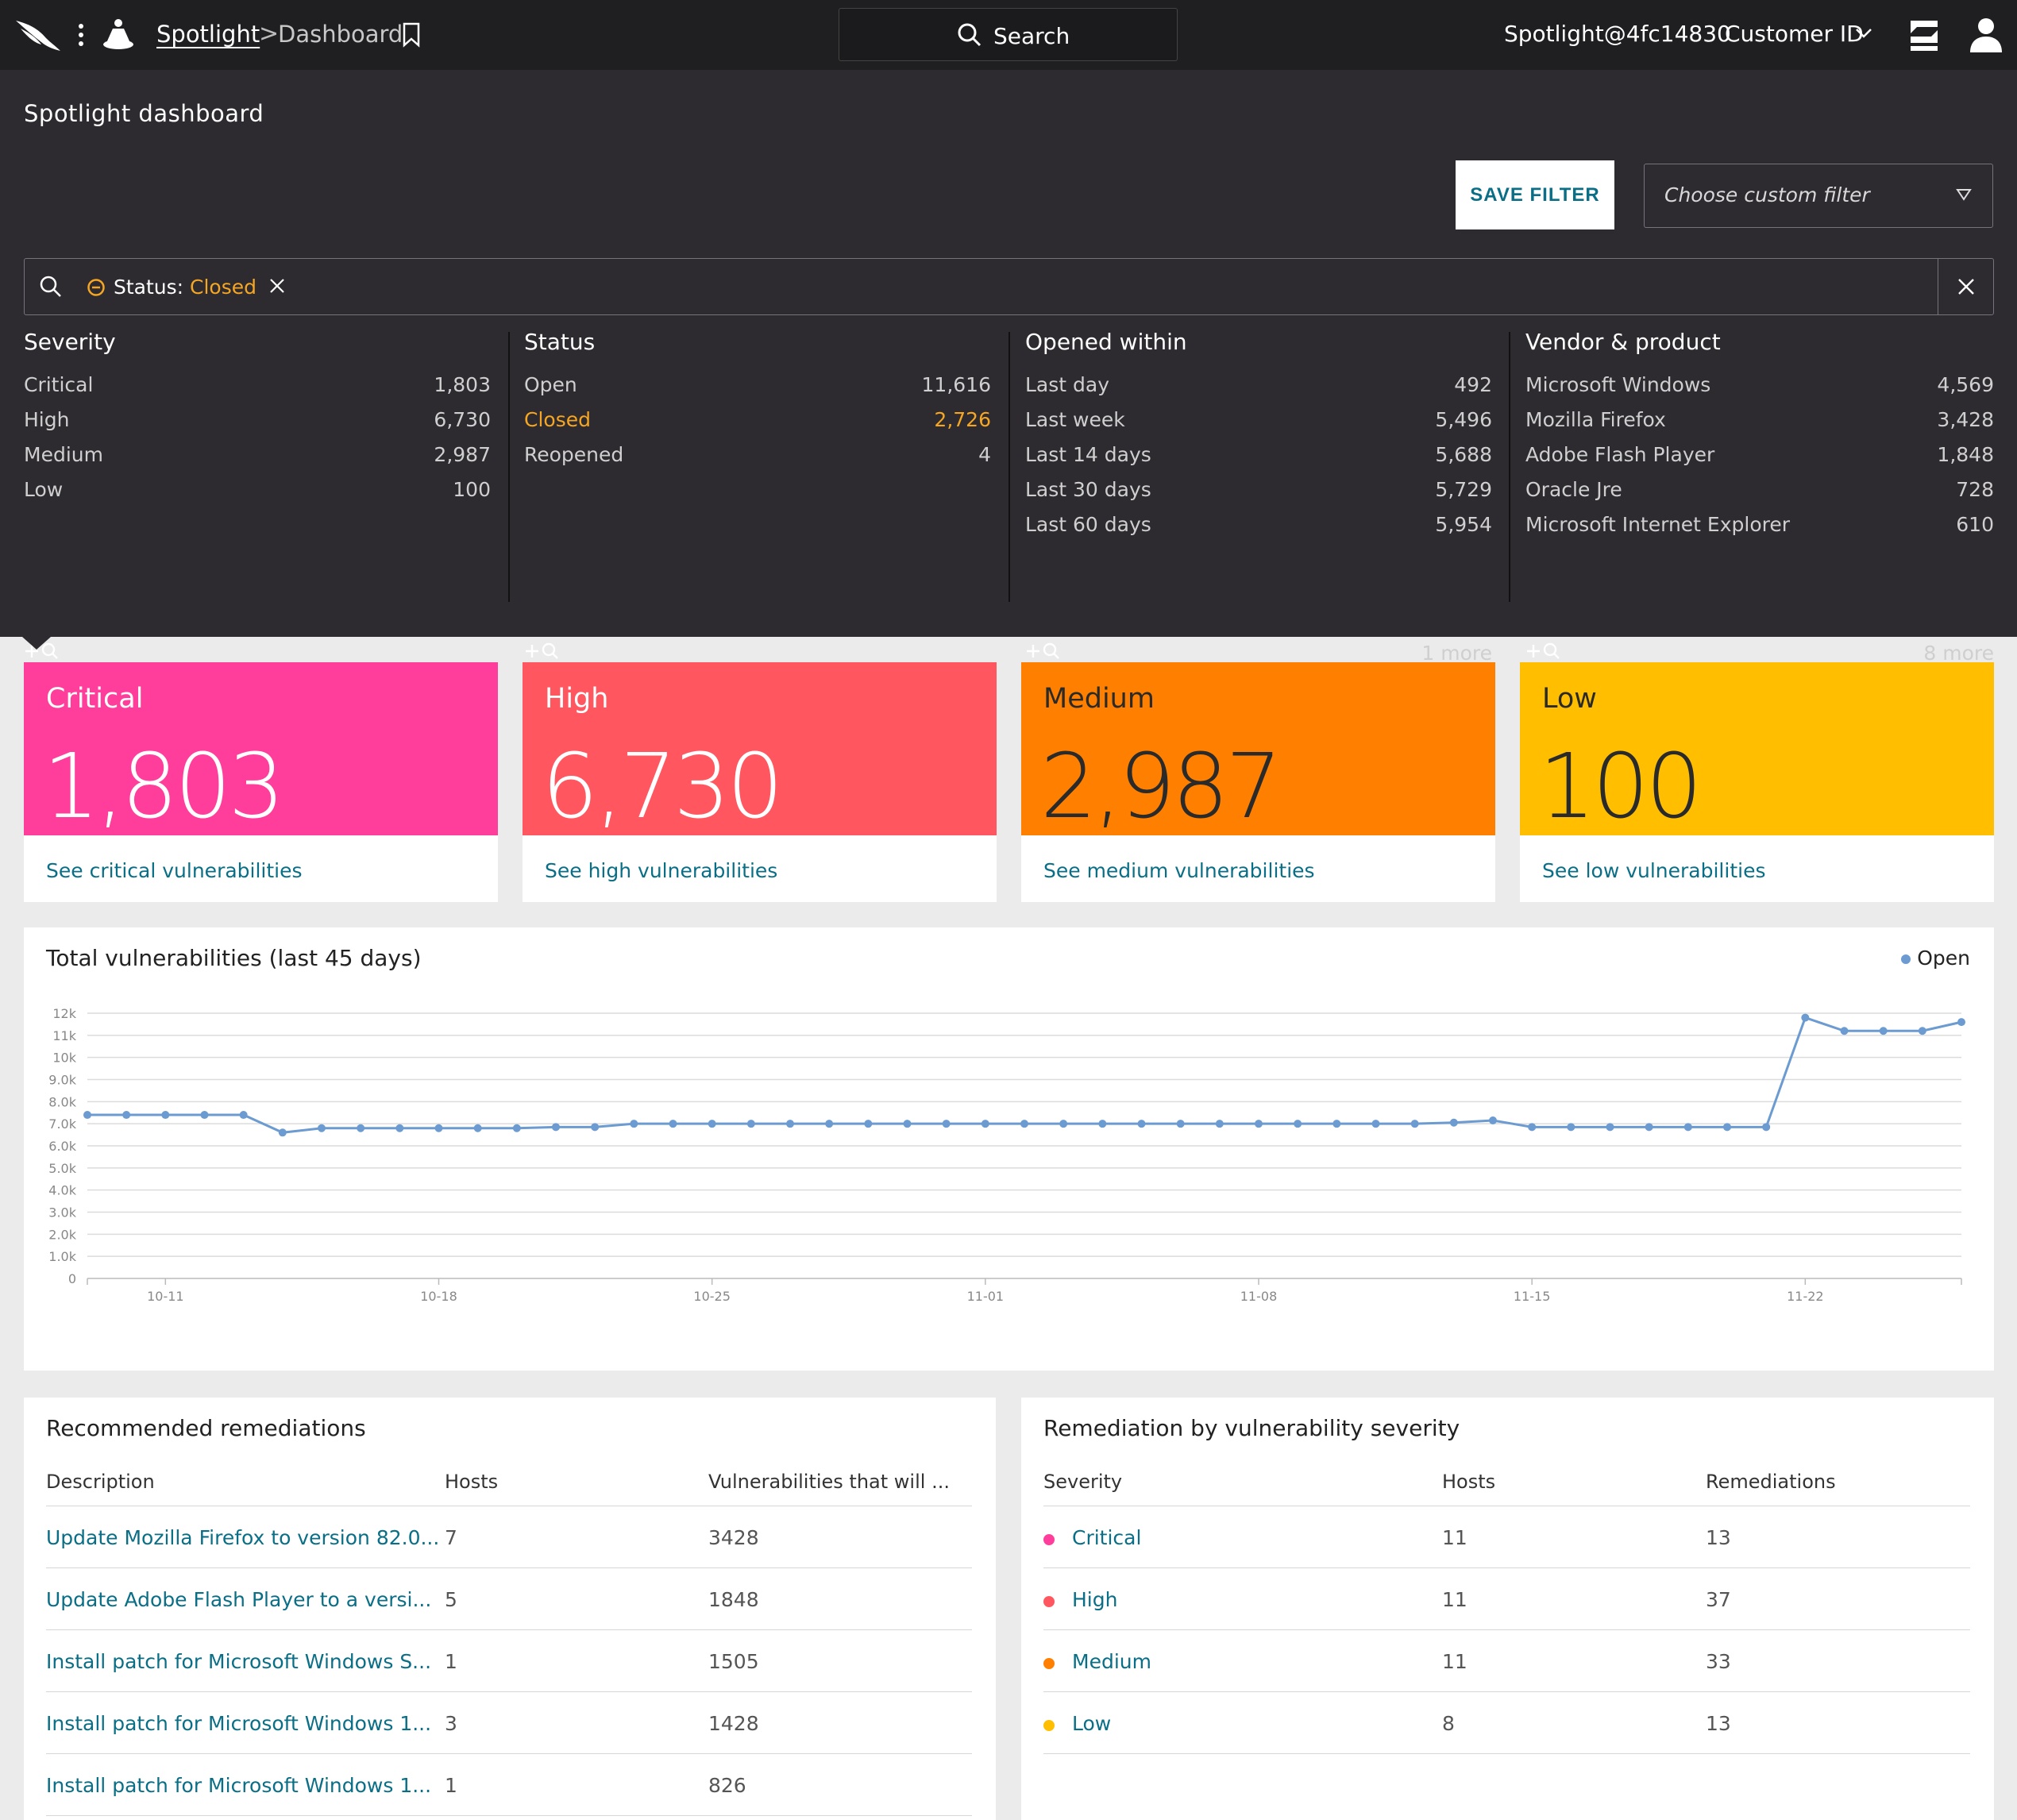  What do you see at coordinates (1009, 286) in the screenshot?
I see `filter-search-bar: Status: Closed` at bounding box center [1009, 286].